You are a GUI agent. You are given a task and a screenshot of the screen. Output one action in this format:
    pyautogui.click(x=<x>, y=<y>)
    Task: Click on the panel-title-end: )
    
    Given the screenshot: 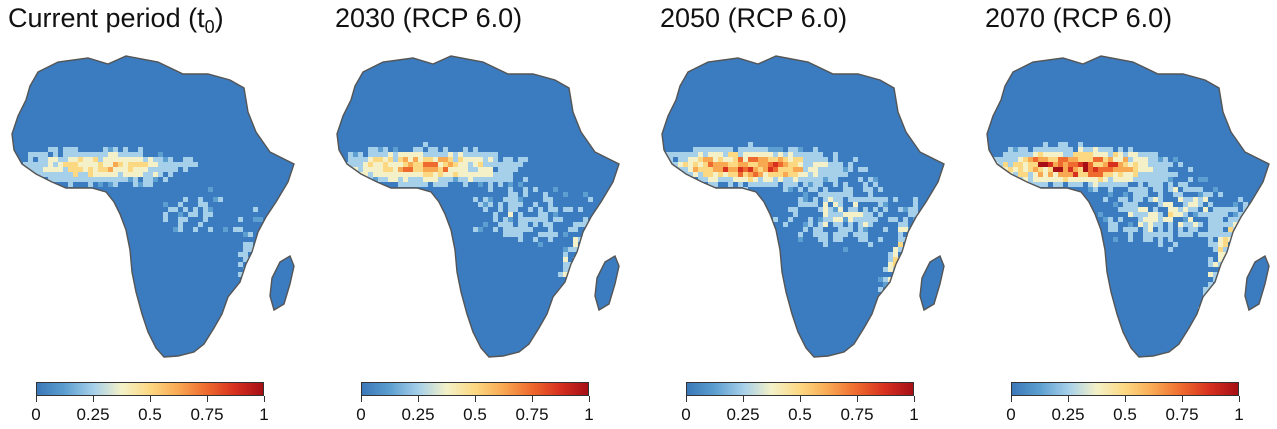 What is the action you would take?
    pyautogui.click(x=219, y=18)
    